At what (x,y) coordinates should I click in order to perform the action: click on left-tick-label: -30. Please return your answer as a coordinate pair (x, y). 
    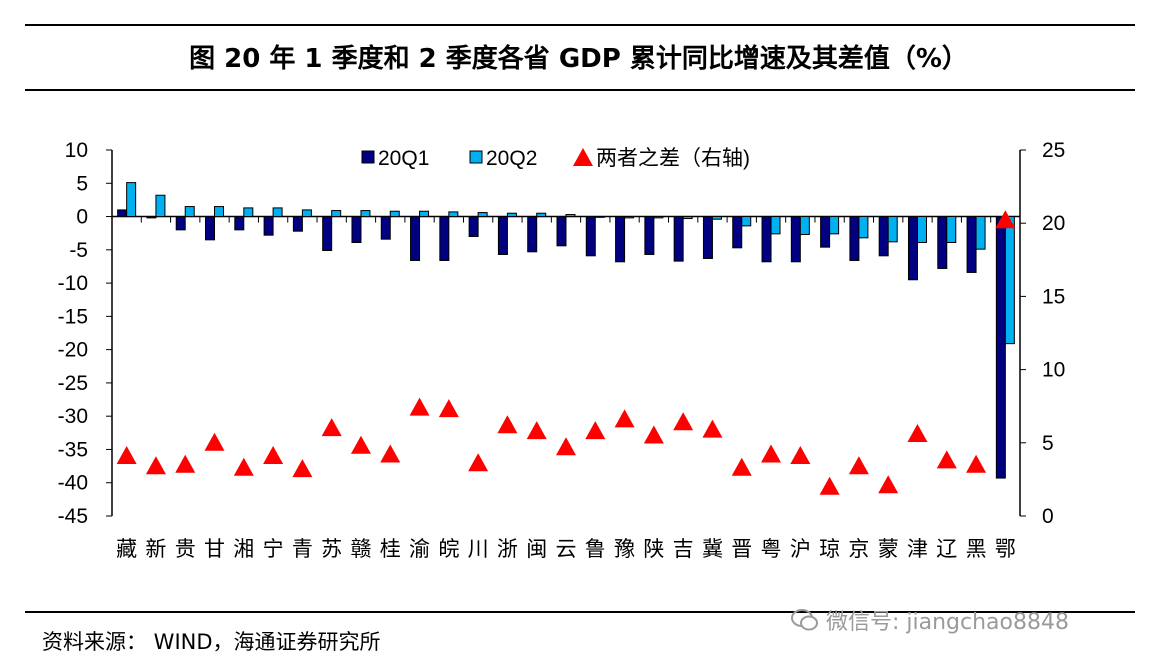
    Looking at the image, I should click on (73, 416).